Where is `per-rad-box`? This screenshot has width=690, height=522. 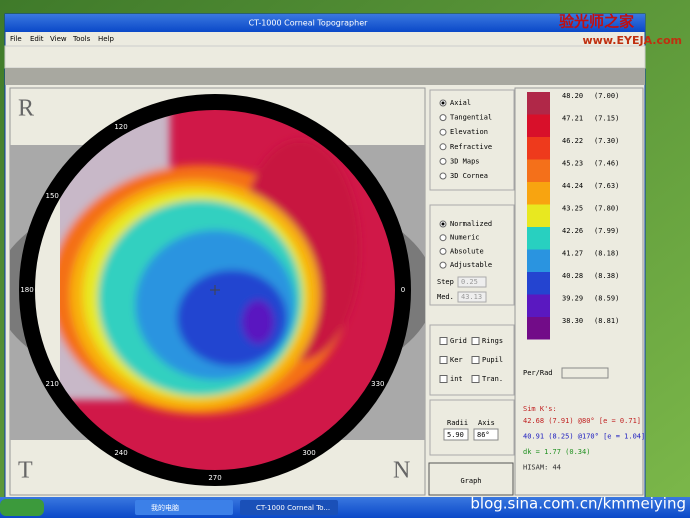 per-rad-box is located at coordinates (585, 373).